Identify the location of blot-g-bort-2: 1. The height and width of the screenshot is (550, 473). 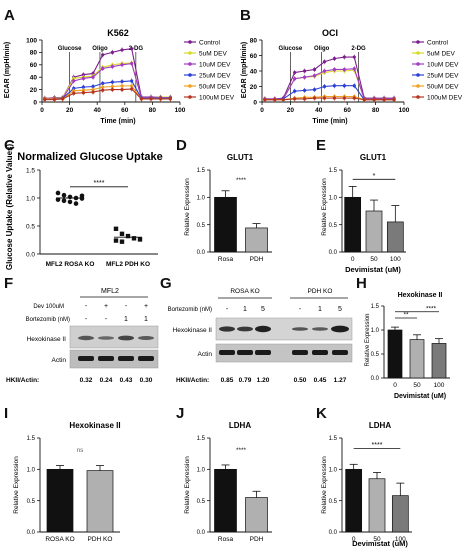
(245, 309).